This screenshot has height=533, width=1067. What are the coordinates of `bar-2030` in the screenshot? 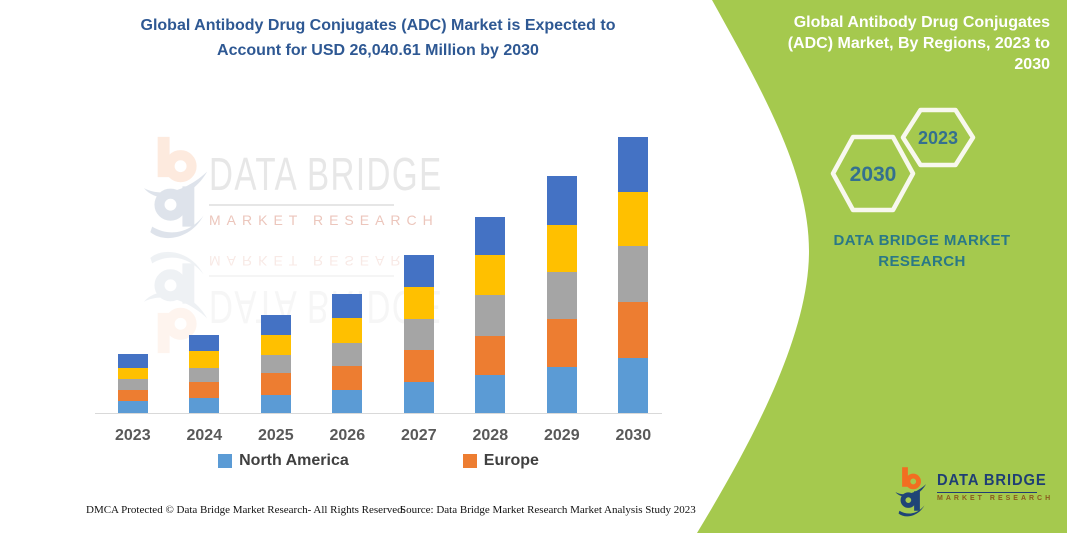 It's located at (633, 275).